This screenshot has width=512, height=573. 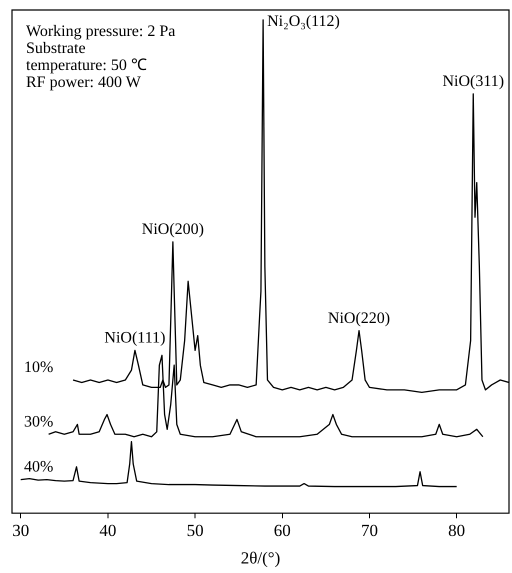 I want to click on series-label: 40%, so click(x=39, y=467).